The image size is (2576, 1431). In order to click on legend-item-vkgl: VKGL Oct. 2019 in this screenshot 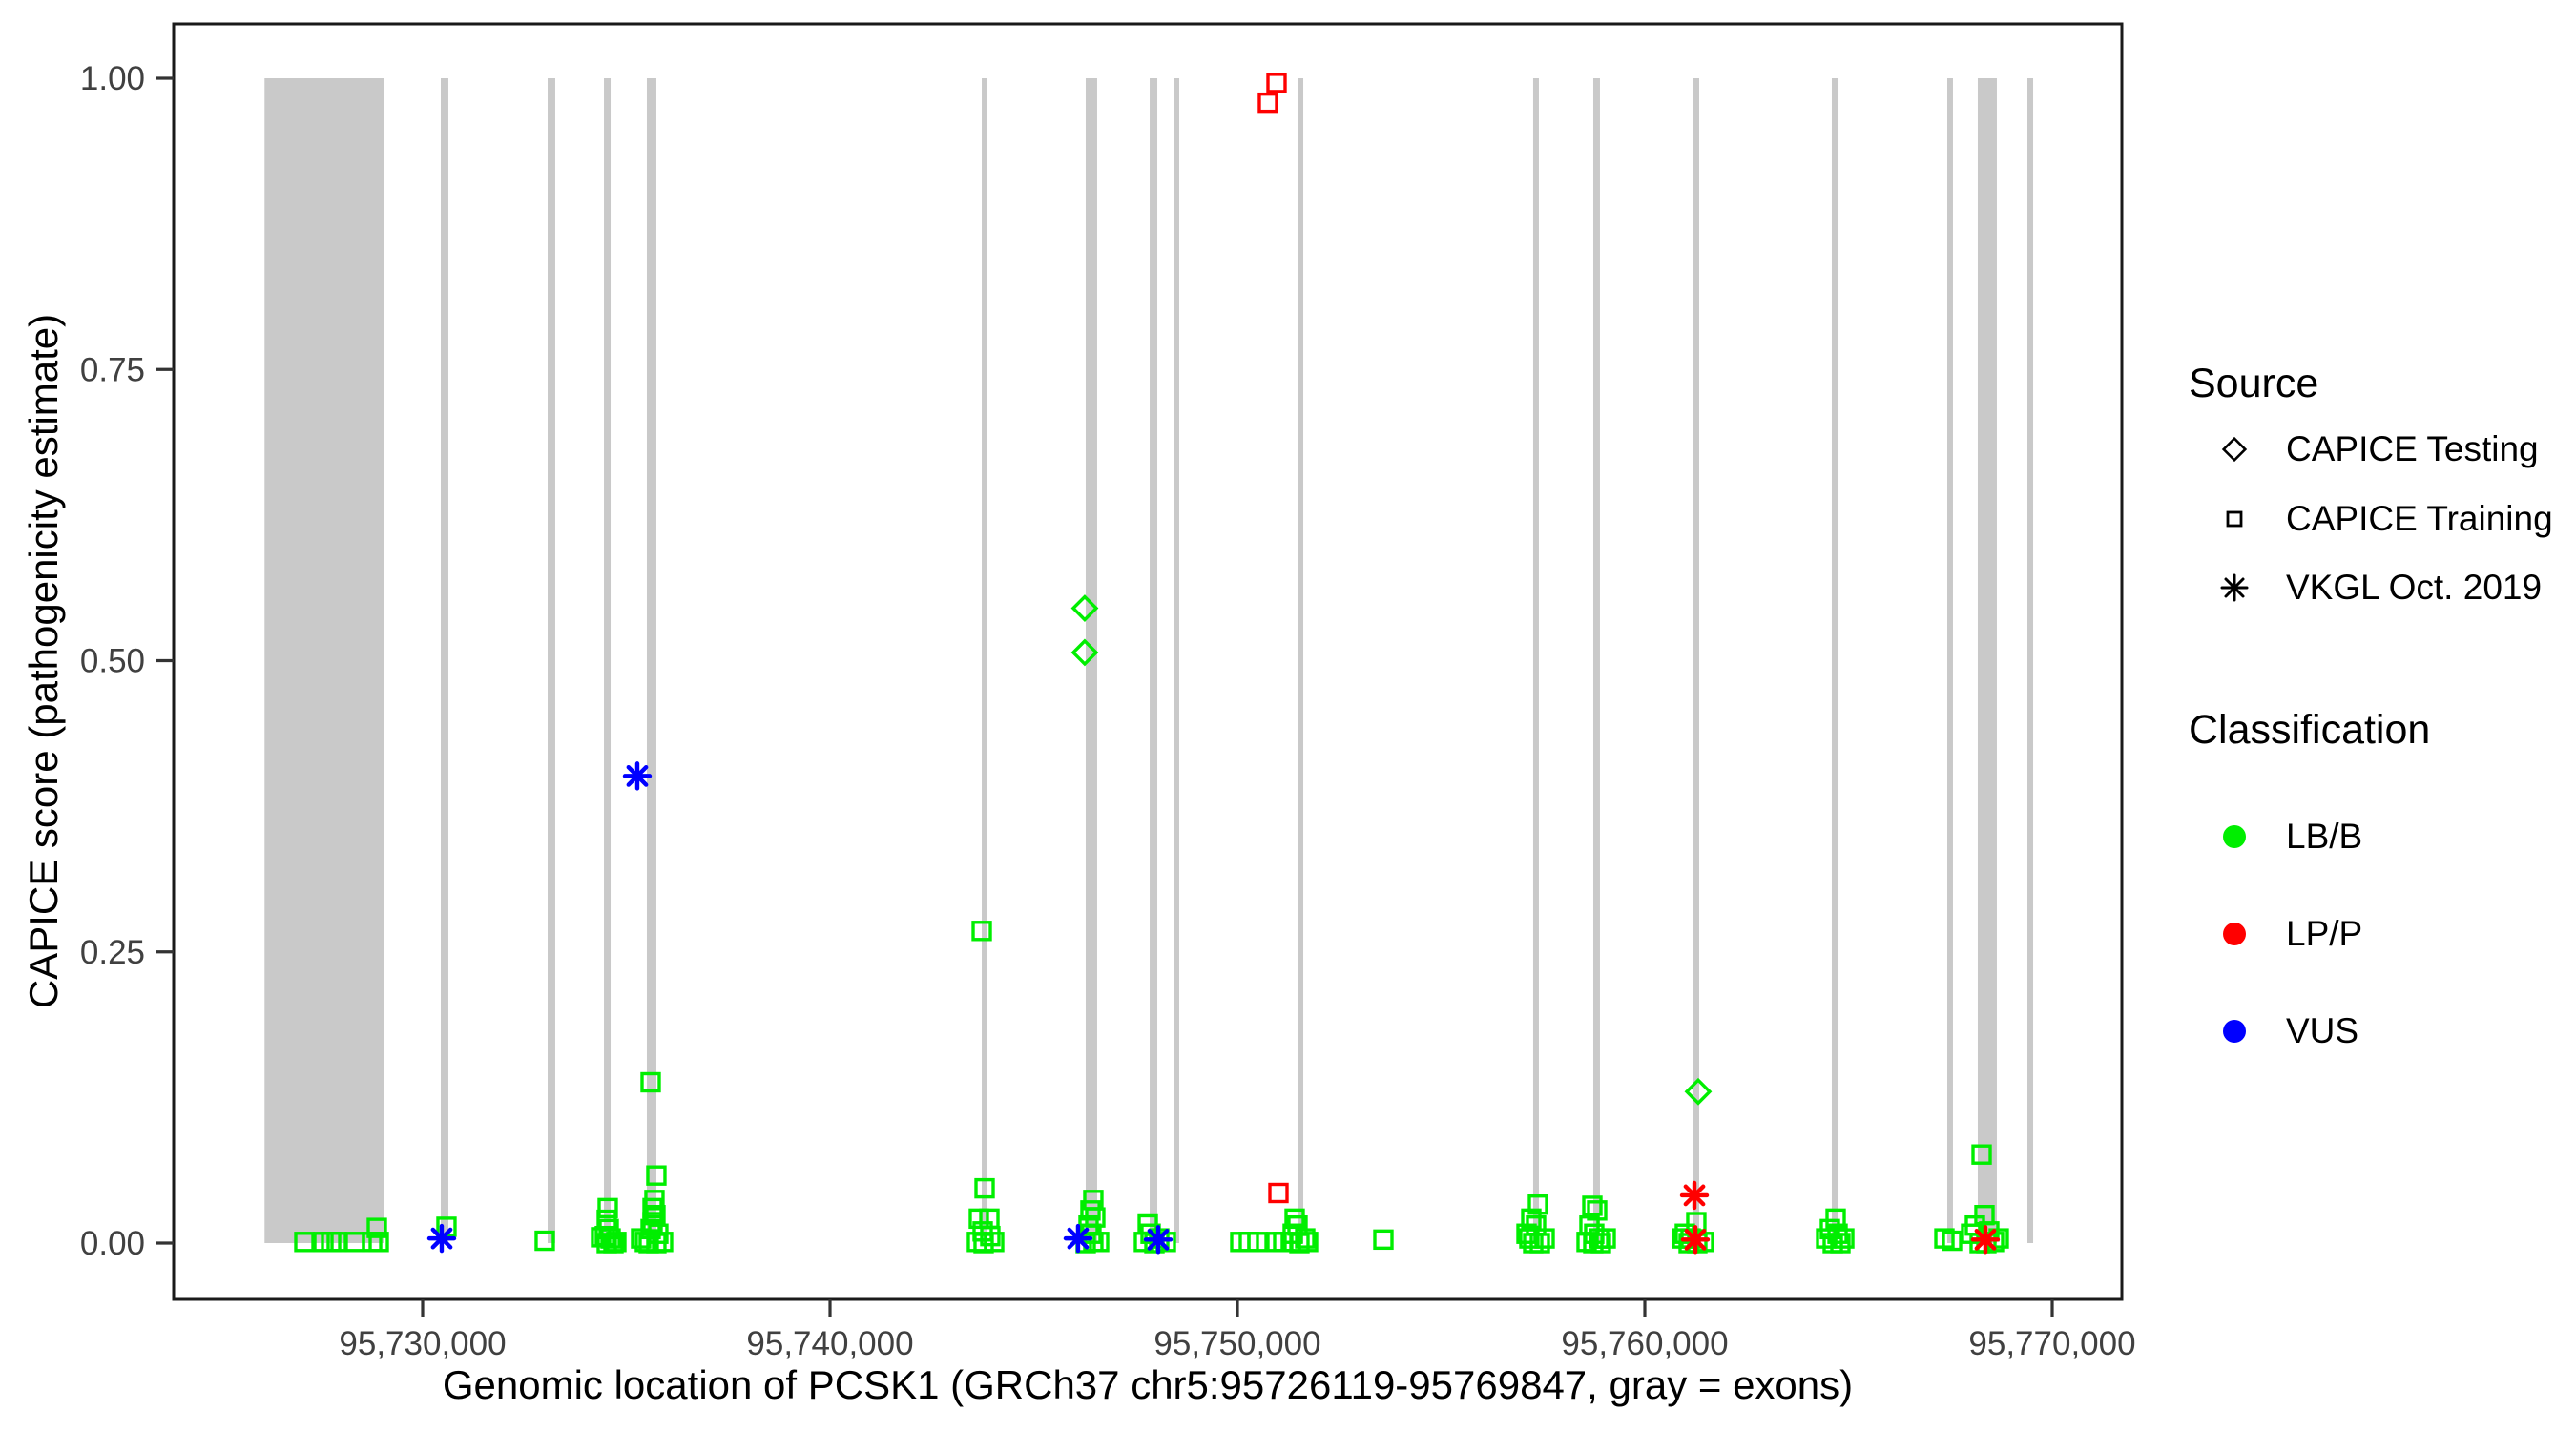, I will do `click(2376, 588)`.